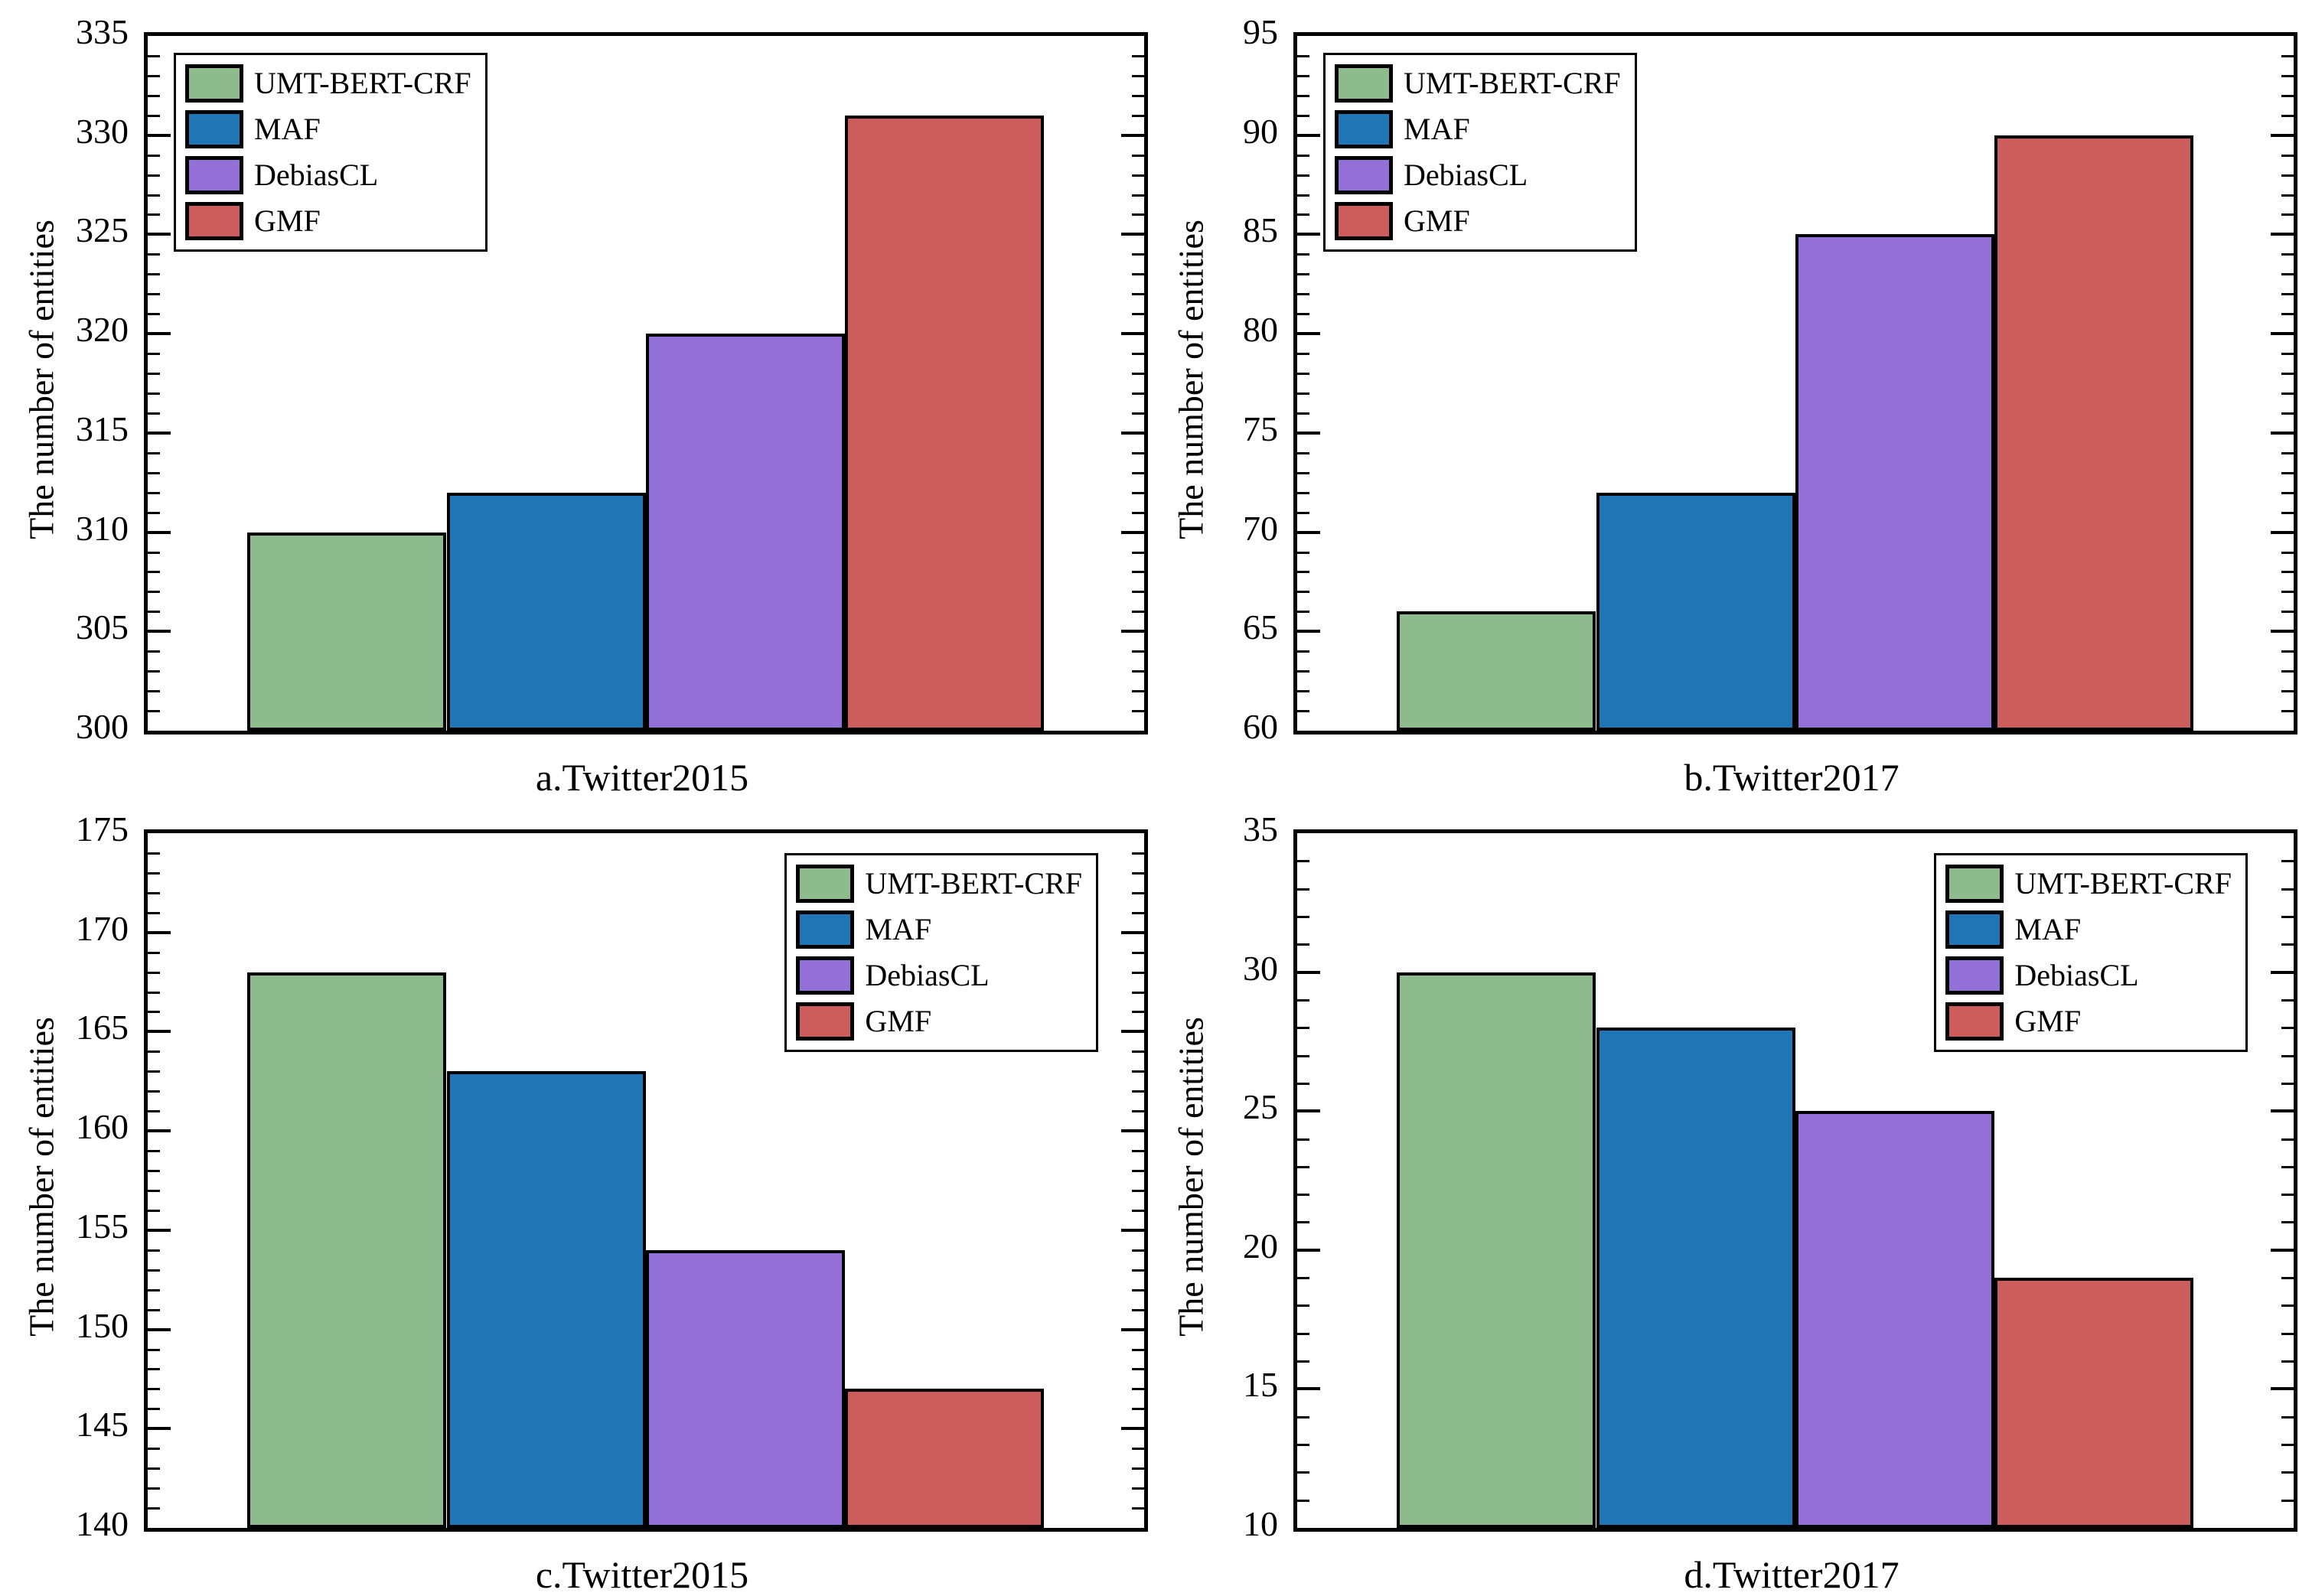  Describe the element at coordinates (1260, 1245) in the screenshot. I see `y-tick-label: 20` at that location.